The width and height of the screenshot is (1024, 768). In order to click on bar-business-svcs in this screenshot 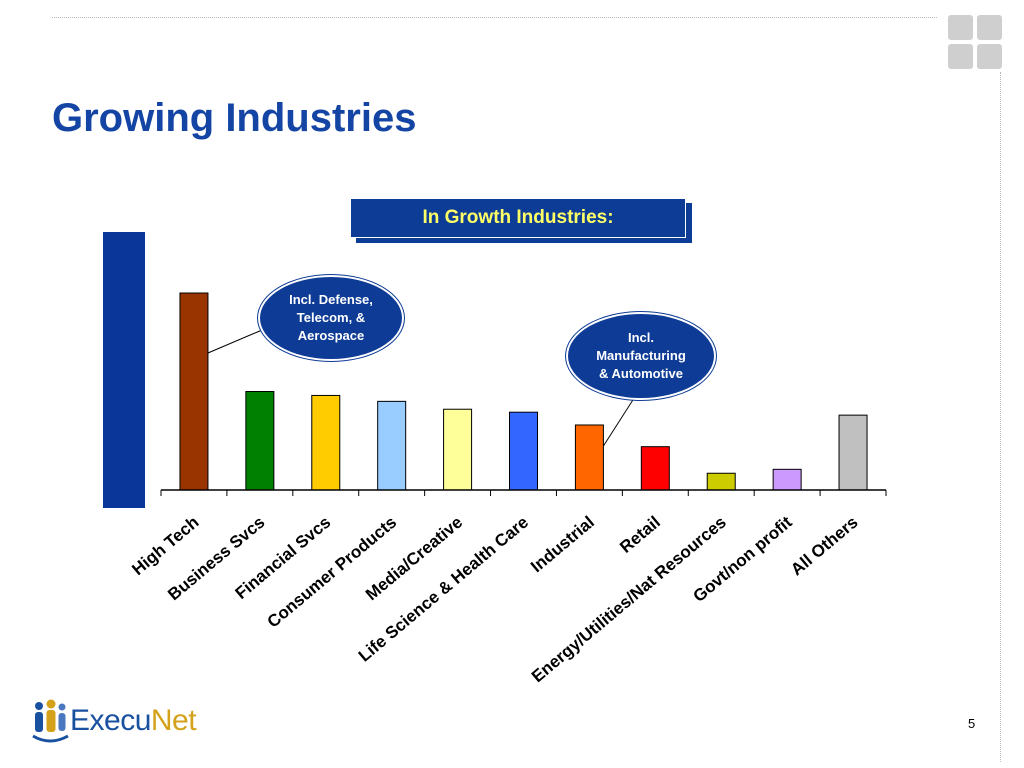, I will do `click(260, 441)`.